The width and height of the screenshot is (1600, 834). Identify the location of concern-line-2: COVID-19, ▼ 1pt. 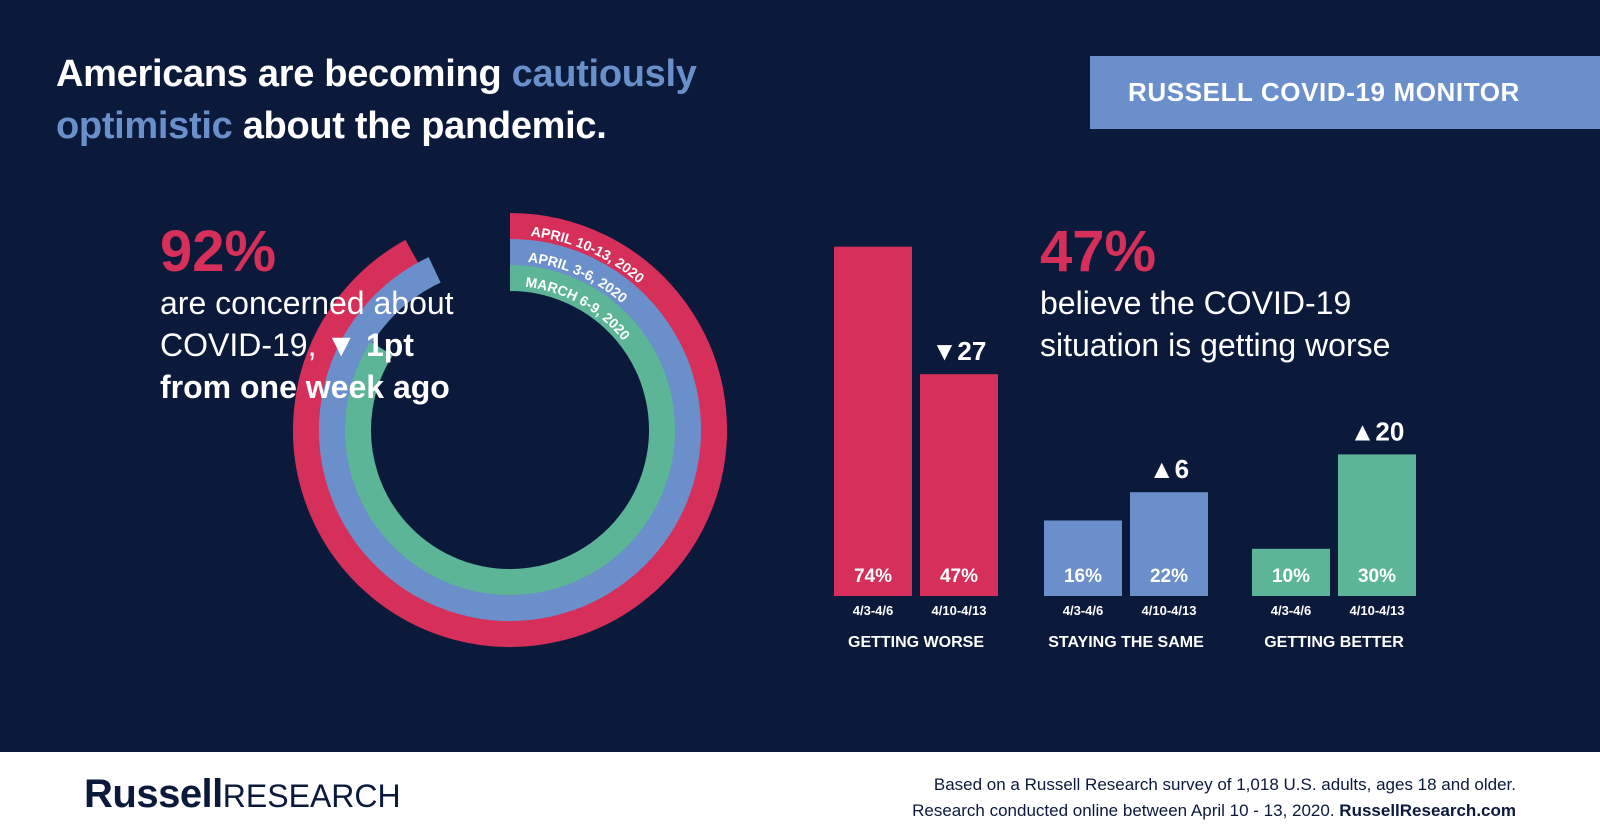
(307, 345).